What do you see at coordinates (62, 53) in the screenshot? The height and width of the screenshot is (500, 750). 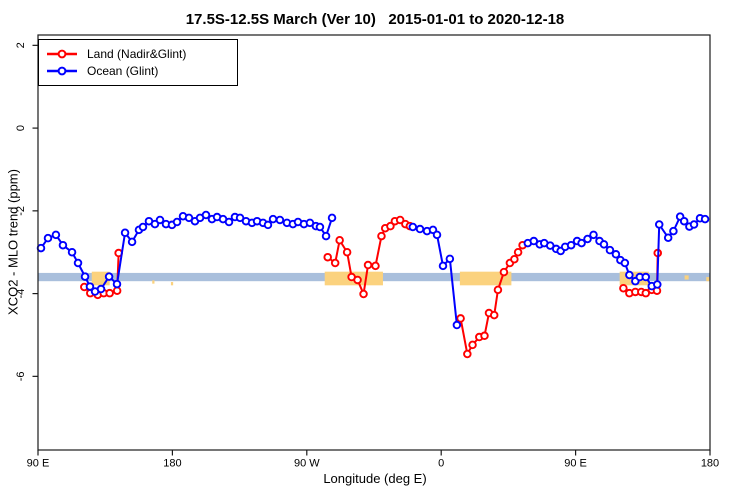 I see `land-series-swatch-icon` at bounding box center [62, 53].